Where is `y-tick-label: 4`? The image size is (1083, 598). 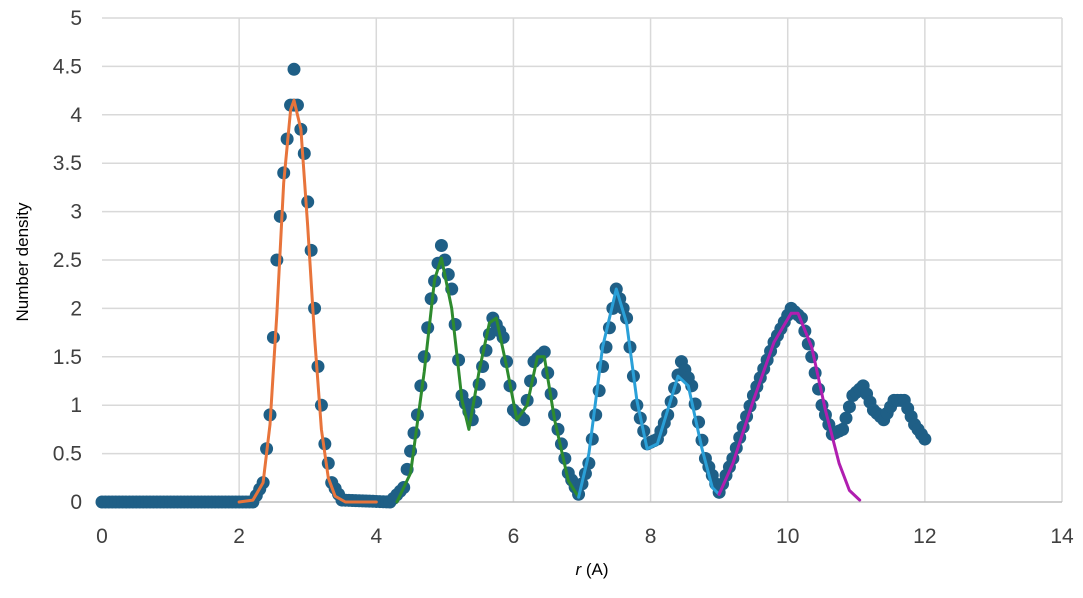 y-tick-label: 4 is located at coordinates (76, 115).